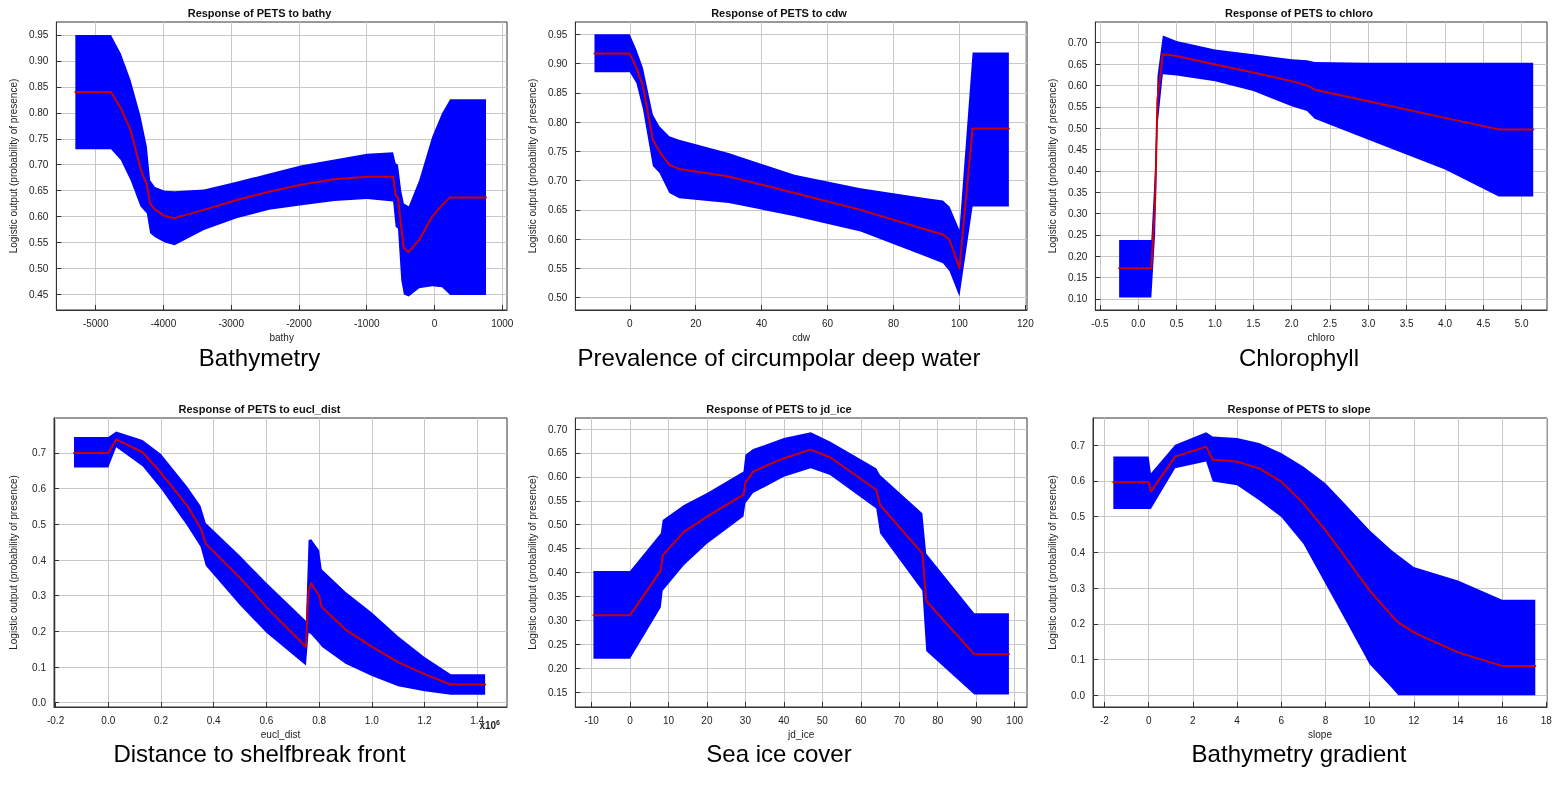  What do you see at coordinates (1330, 323) in the screenshot?
I see `x-tick-label: 2.5` at bounding box center [1330, 323].